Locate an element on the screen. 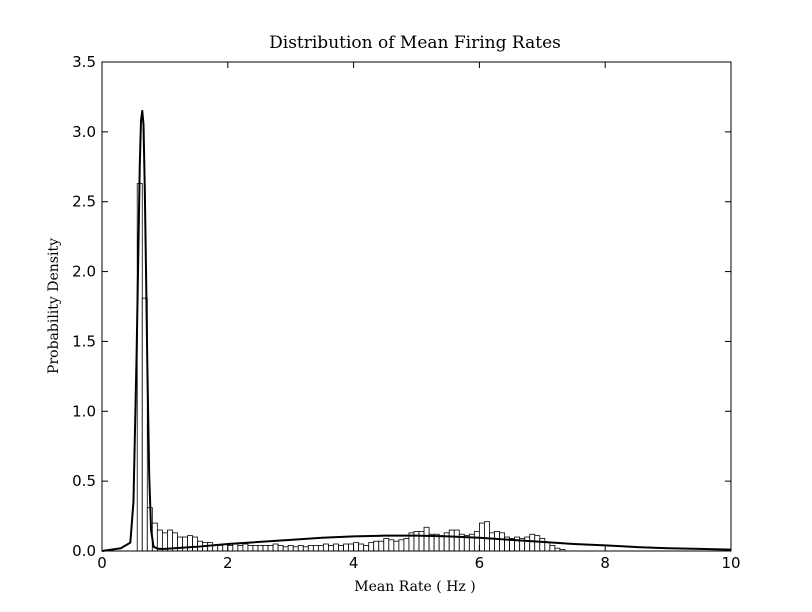 Image resolution: width=812 pixels, height=612 pixels. y-tick-label: 3.0 is located at coordinates (84, 132).